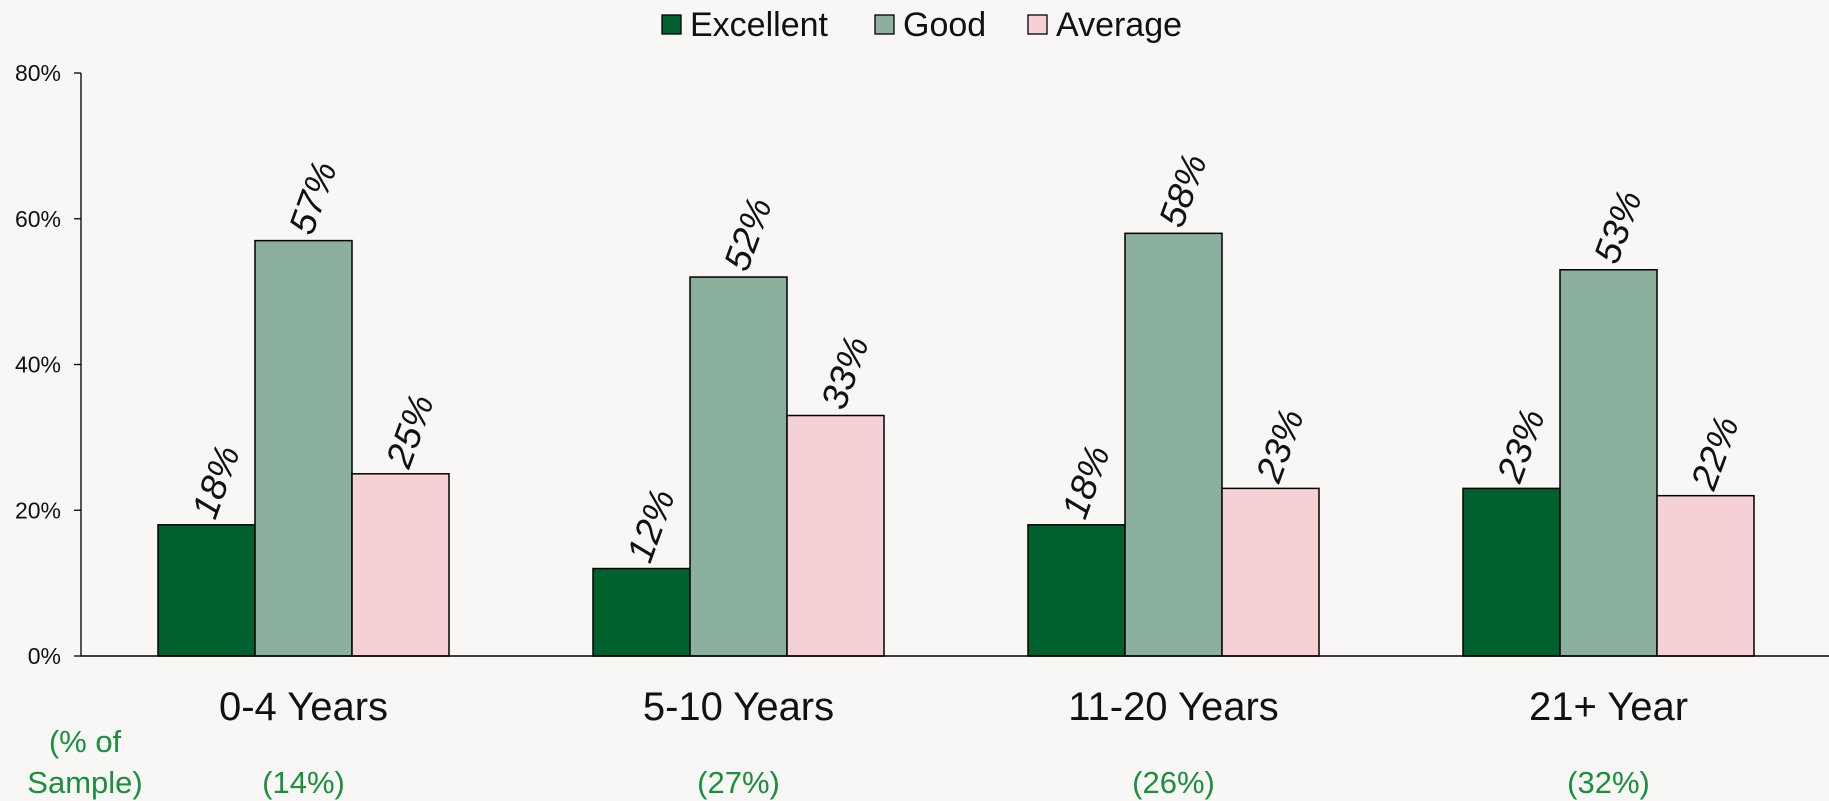 The height and width of the screenshot is (801, 1829). Describe the element at coordinates (738, 782) in the screenshot. I see `sample-share: (27%)` at that location.